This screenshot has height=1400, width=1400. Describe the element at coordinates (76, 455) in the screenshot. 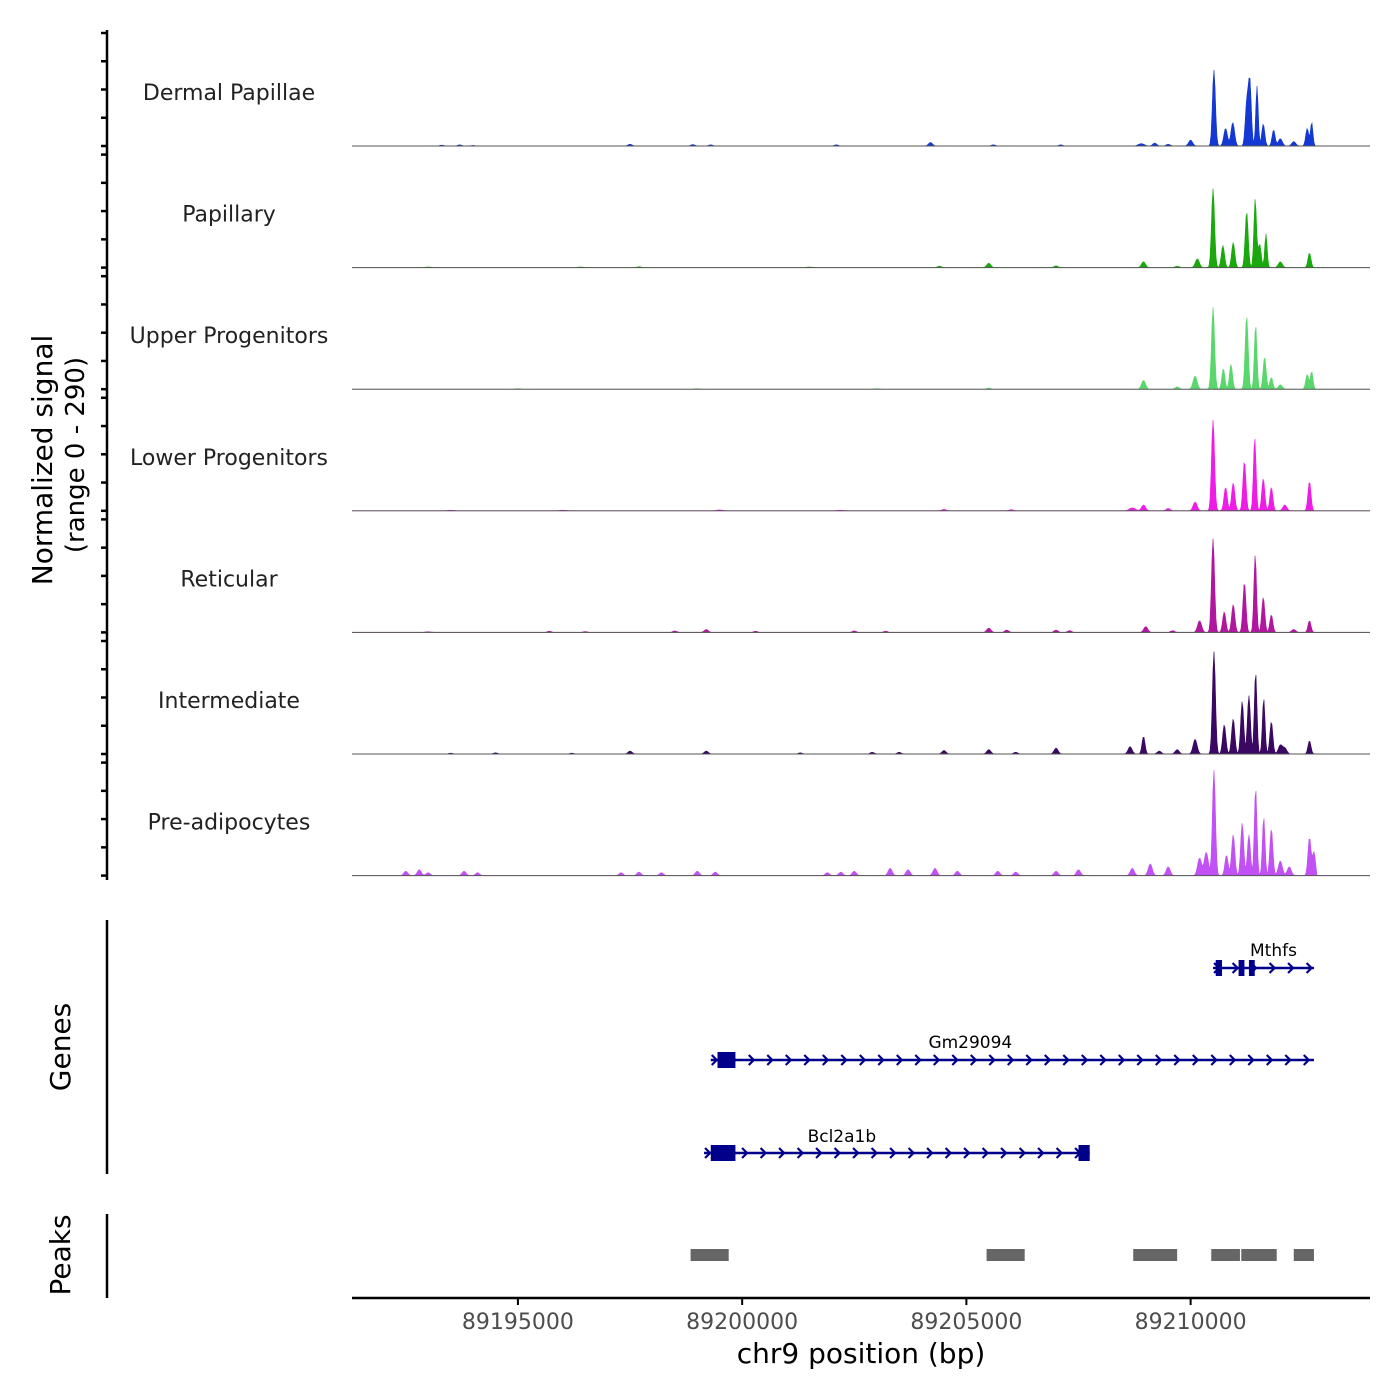

I see `coverage-ylabel-line2: (range 0 - 290)` at that location.